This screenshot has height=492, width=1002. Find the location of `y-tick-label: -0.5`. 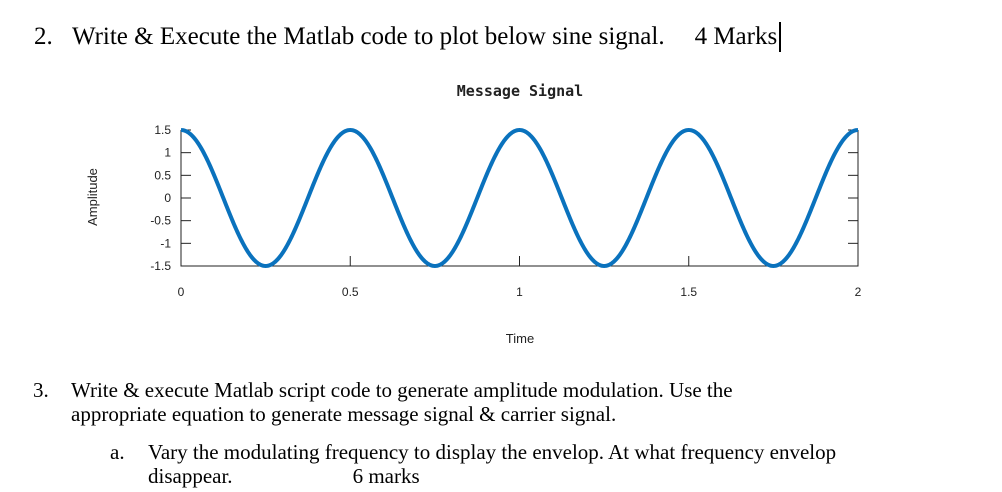

y-tick-label: -0.5 is located at coordinates (160, 221).